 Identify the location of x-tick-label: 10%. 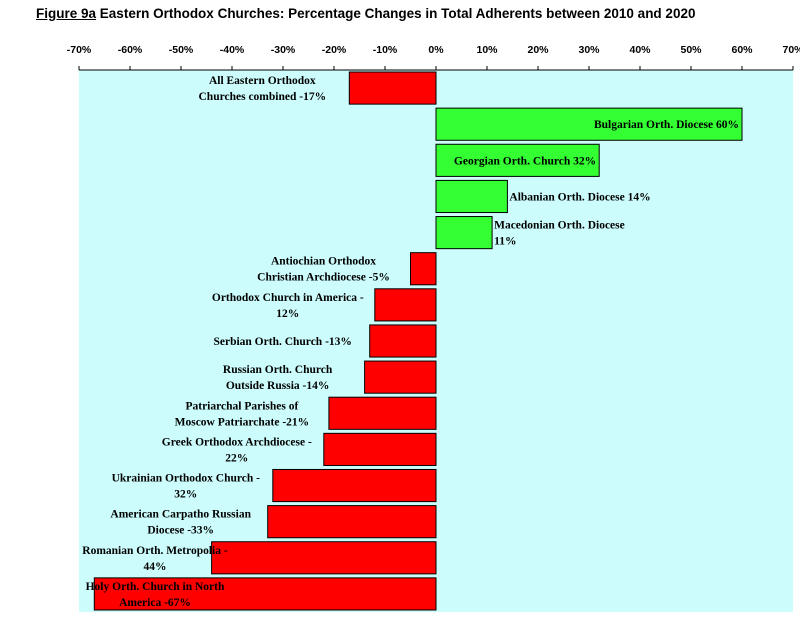
(487, 50).